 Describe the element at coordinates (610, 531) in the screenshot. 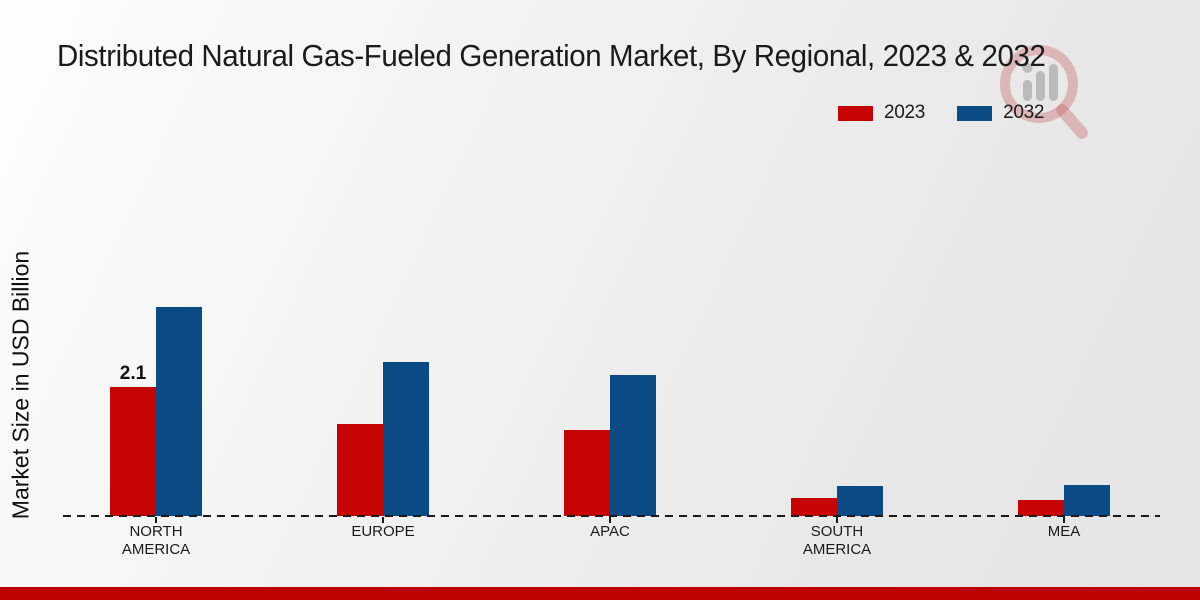

I see `category-label-apac: APAC` at that location.